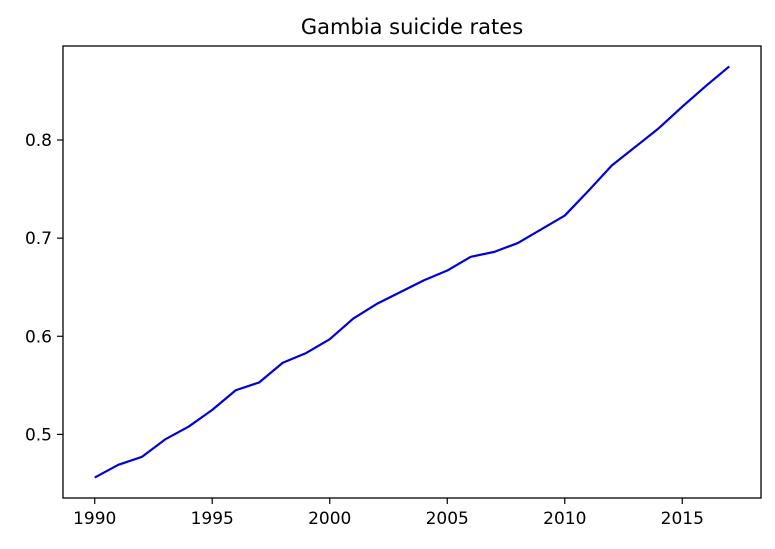 Image resolution: width=775 pixels, height=549 pixels. I want to click on x-tick-label: 2000, so click(329, 519).